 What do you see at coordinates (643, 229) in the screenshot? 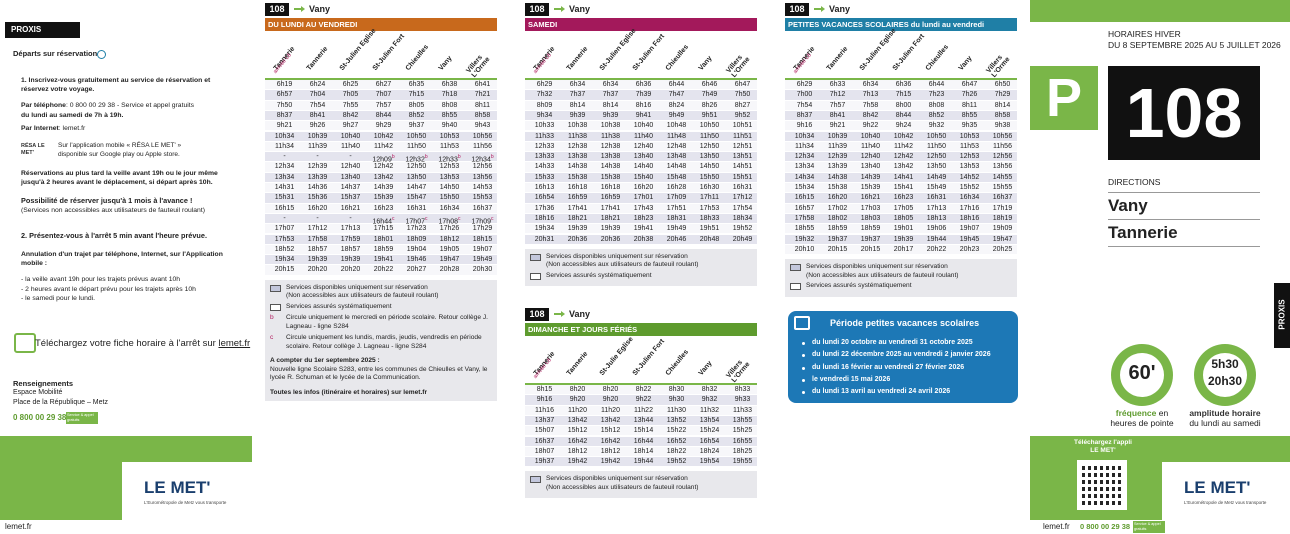
I see `time-cell: 19h41` at bounding box center [643, 229].